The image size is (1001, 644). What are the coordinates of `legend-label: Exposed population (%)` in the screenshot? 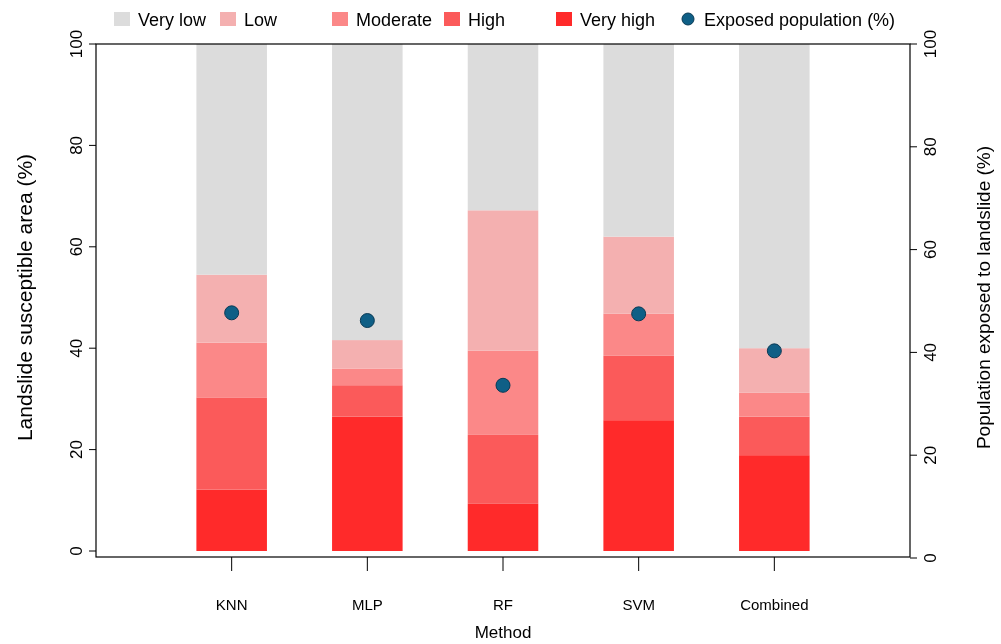 It's located at (800, 20).